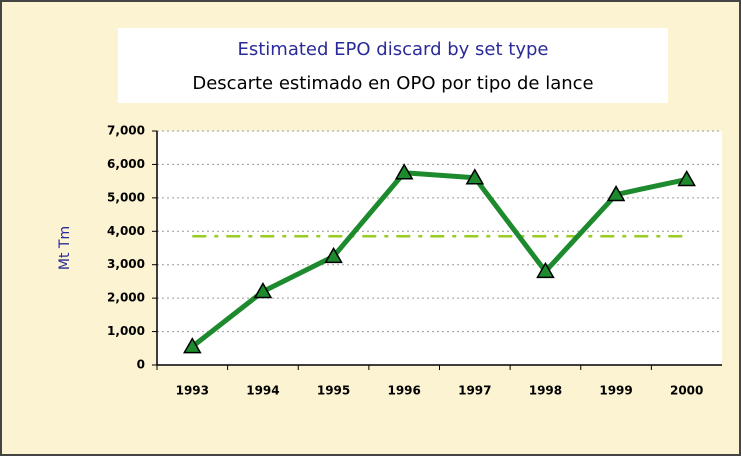 The height and width of the screenshot is (456, 741). I want to click on x-tick-label: 2000, so click(686, 391).